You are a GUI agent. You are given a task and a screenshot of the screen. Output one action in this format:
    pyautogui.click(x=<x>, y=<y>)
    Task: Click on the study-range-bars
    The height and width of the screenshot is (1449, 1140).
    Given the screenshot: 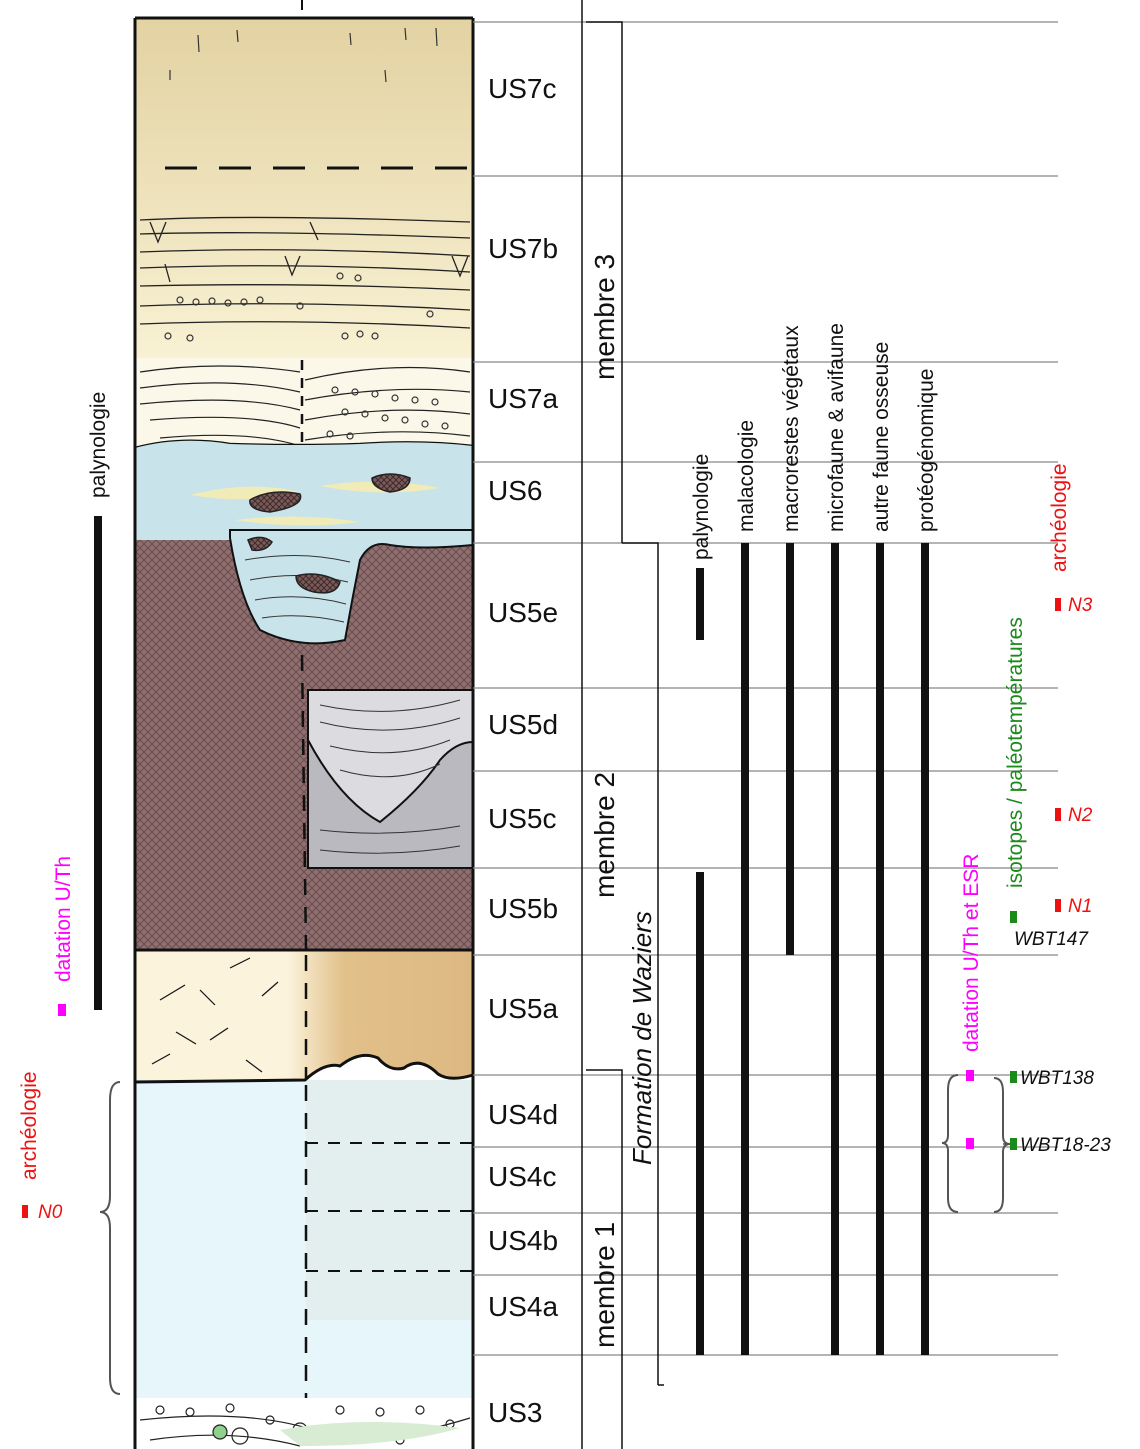 What is the action you would take?
    pyautogui.click(x=812, y=949)
    